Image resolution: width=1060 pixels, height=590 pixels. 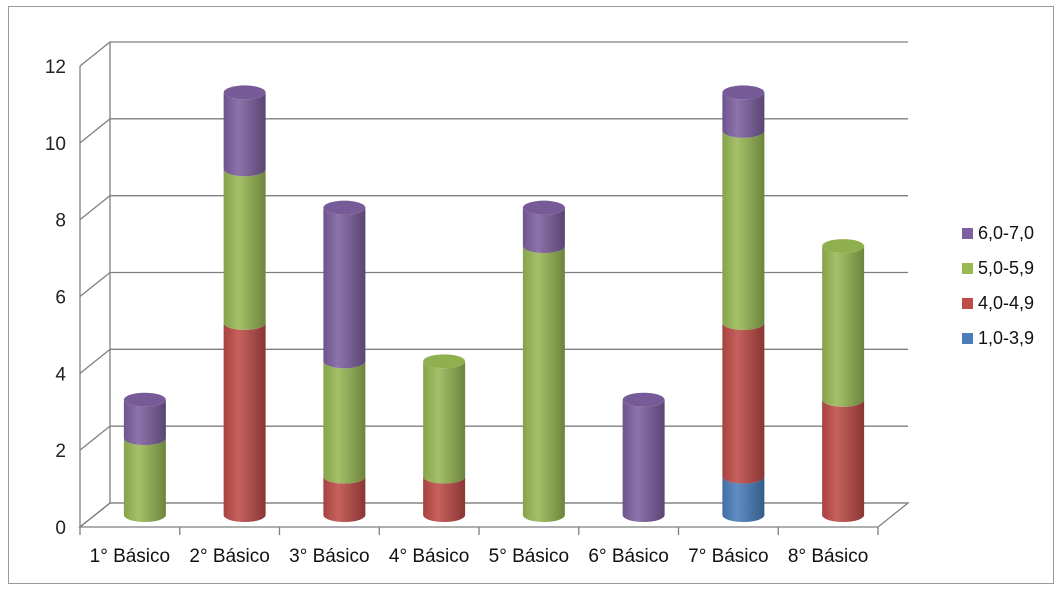 I want to click on x-category-label: 7° Básico, so click(x=728, y=556).